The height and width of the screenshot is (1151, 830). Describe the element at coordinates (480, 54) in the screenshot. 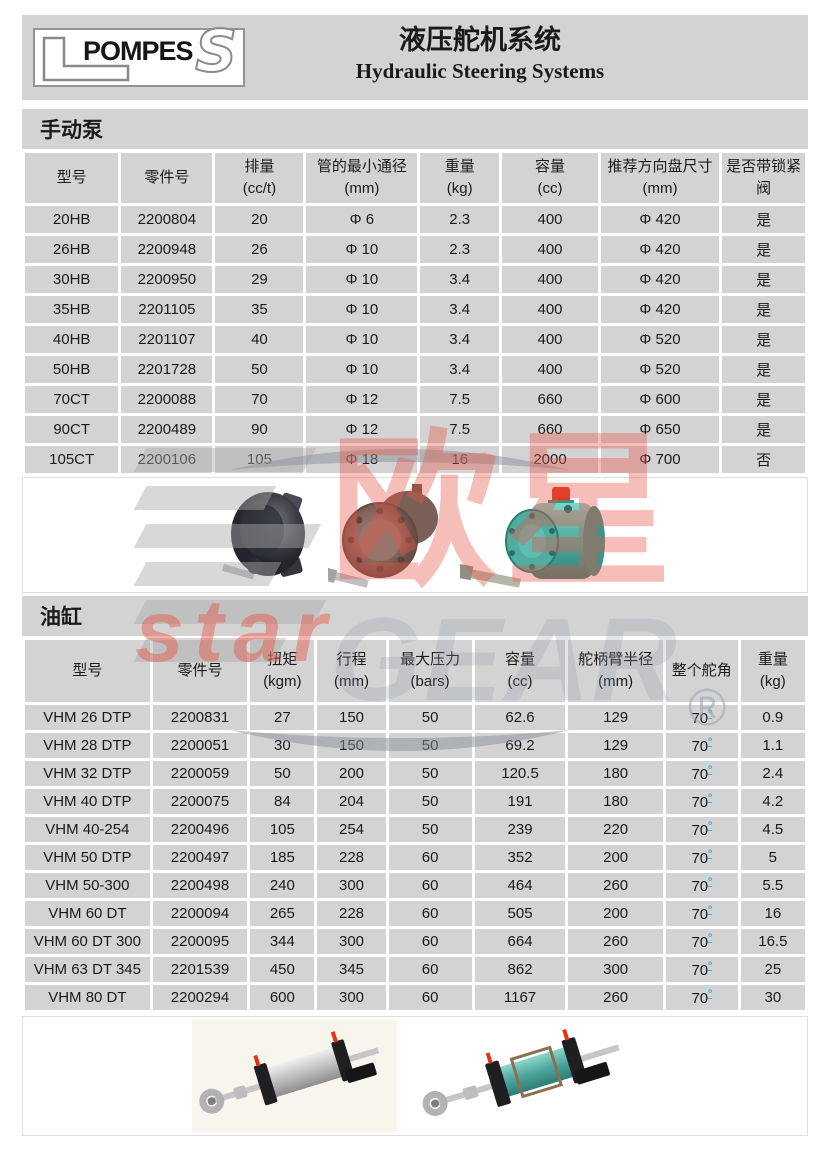

I see `page-title: 液压舵机系统 Hydraulic Steering Systems` at that location.